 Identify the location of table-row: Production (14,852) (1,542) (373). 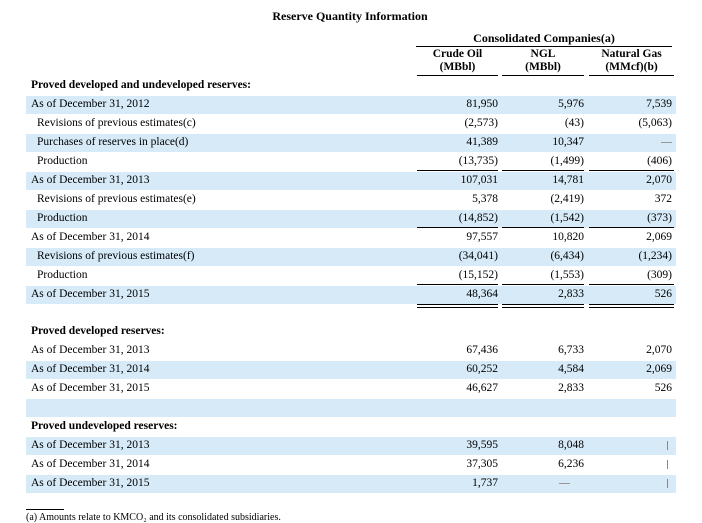
(351, 219).